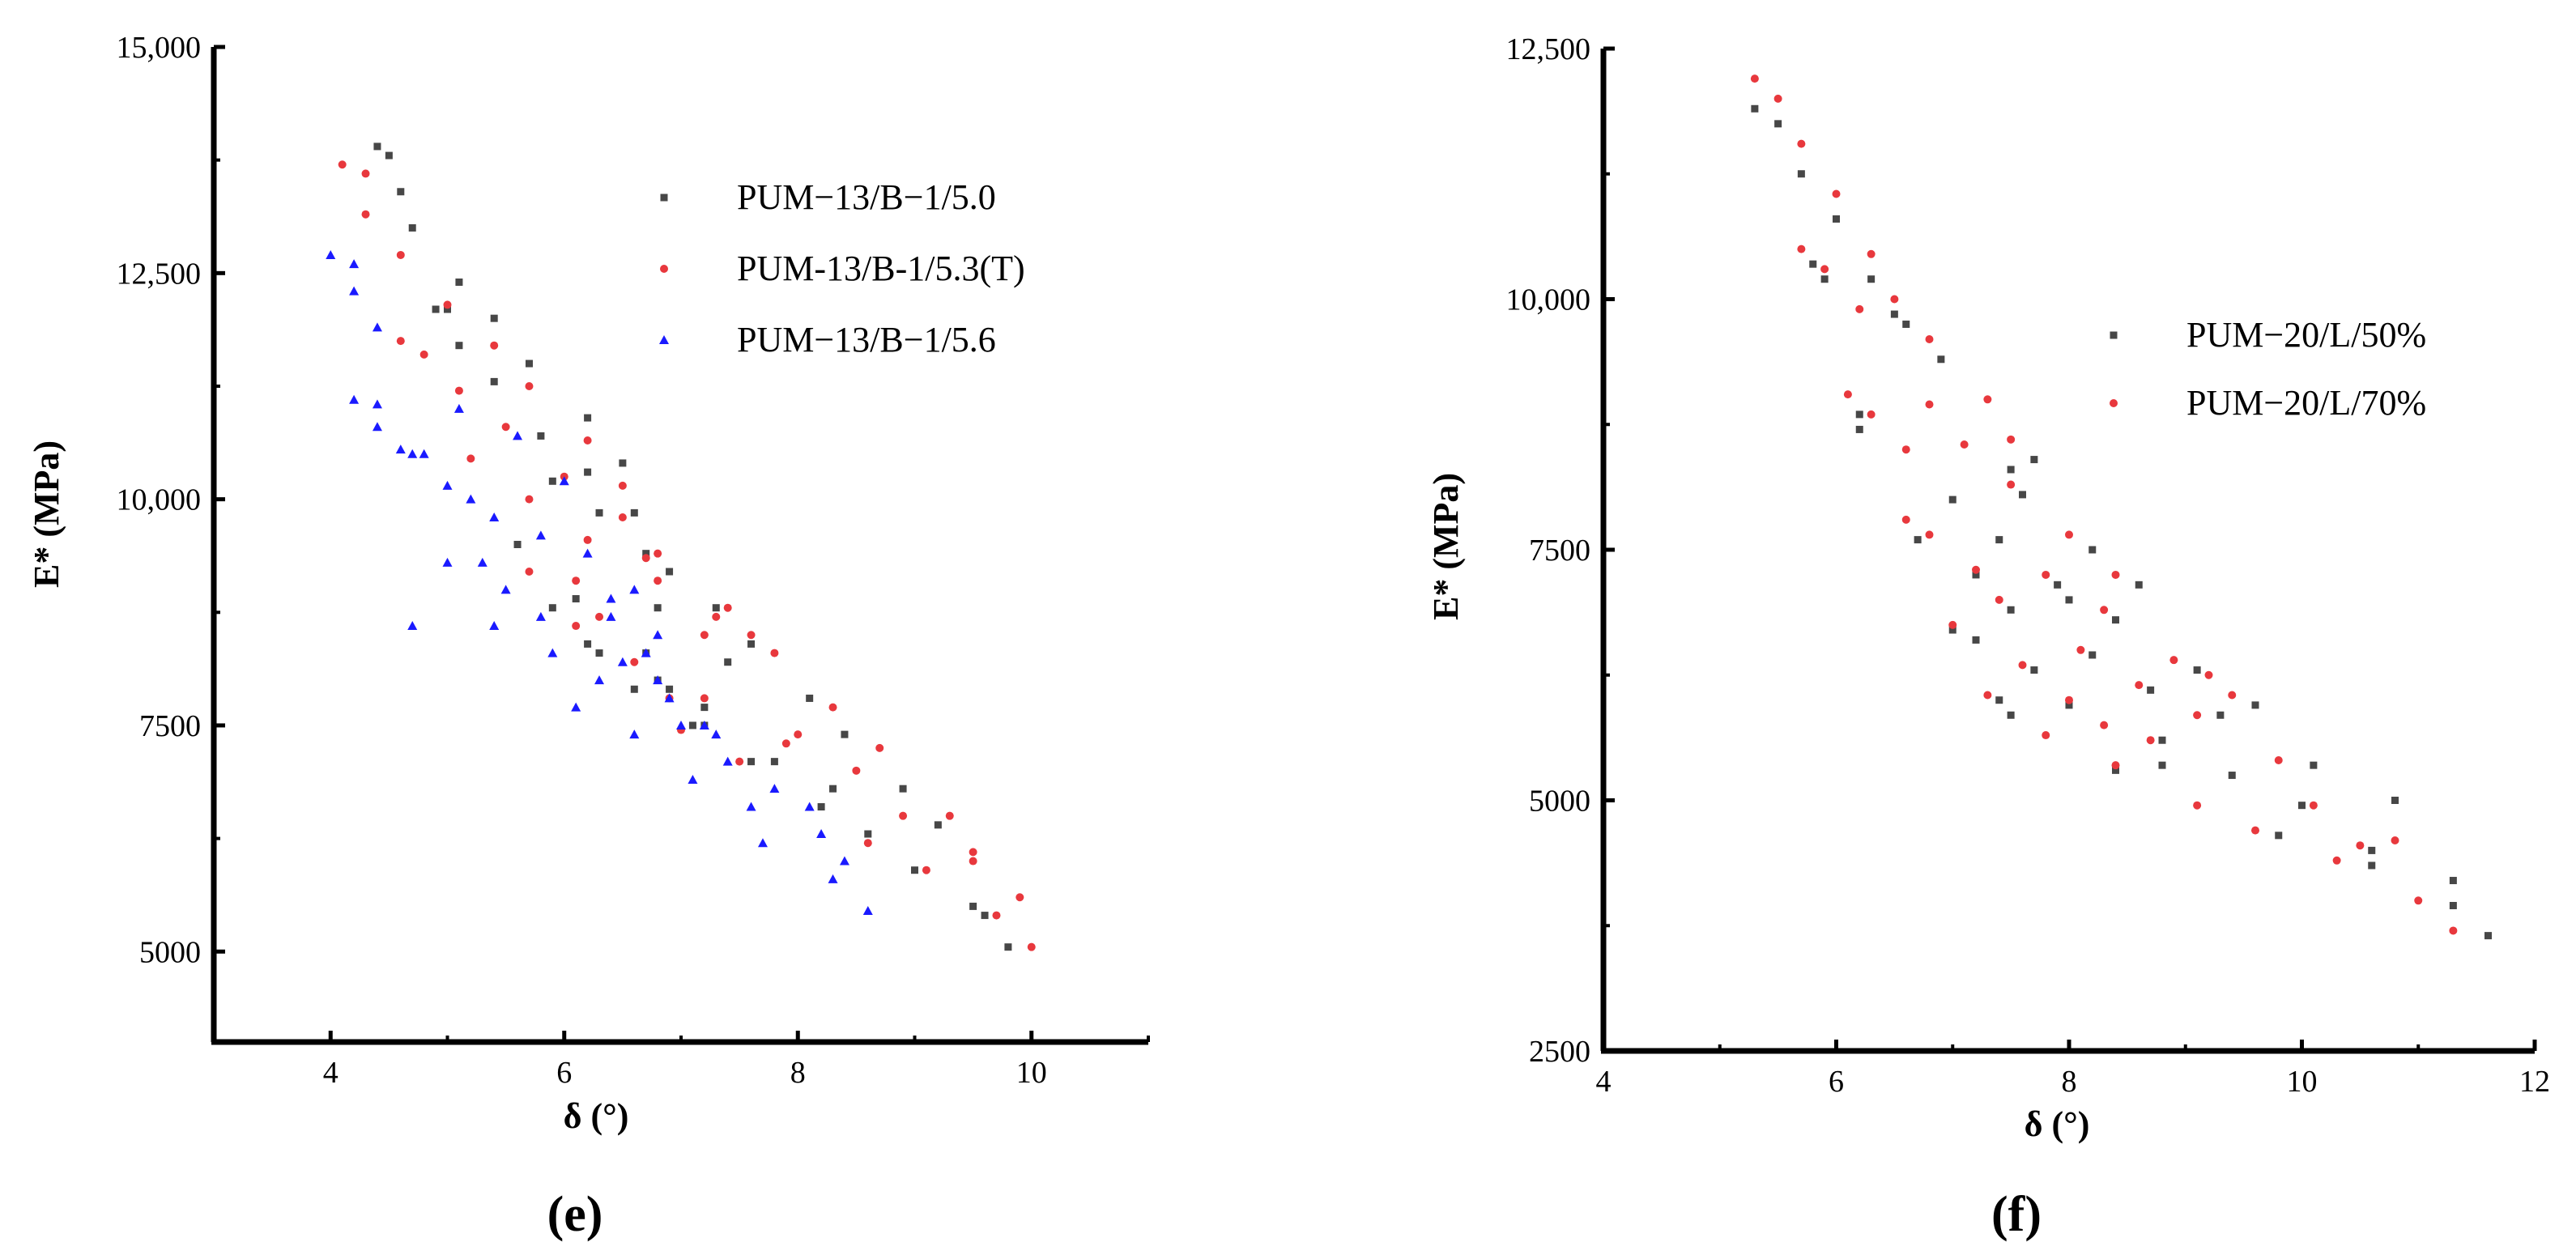 The width and height of the screenshot is (2576, 1259). I want to click on y-axis-label-f: E* (MPa), so click(1446, 546).